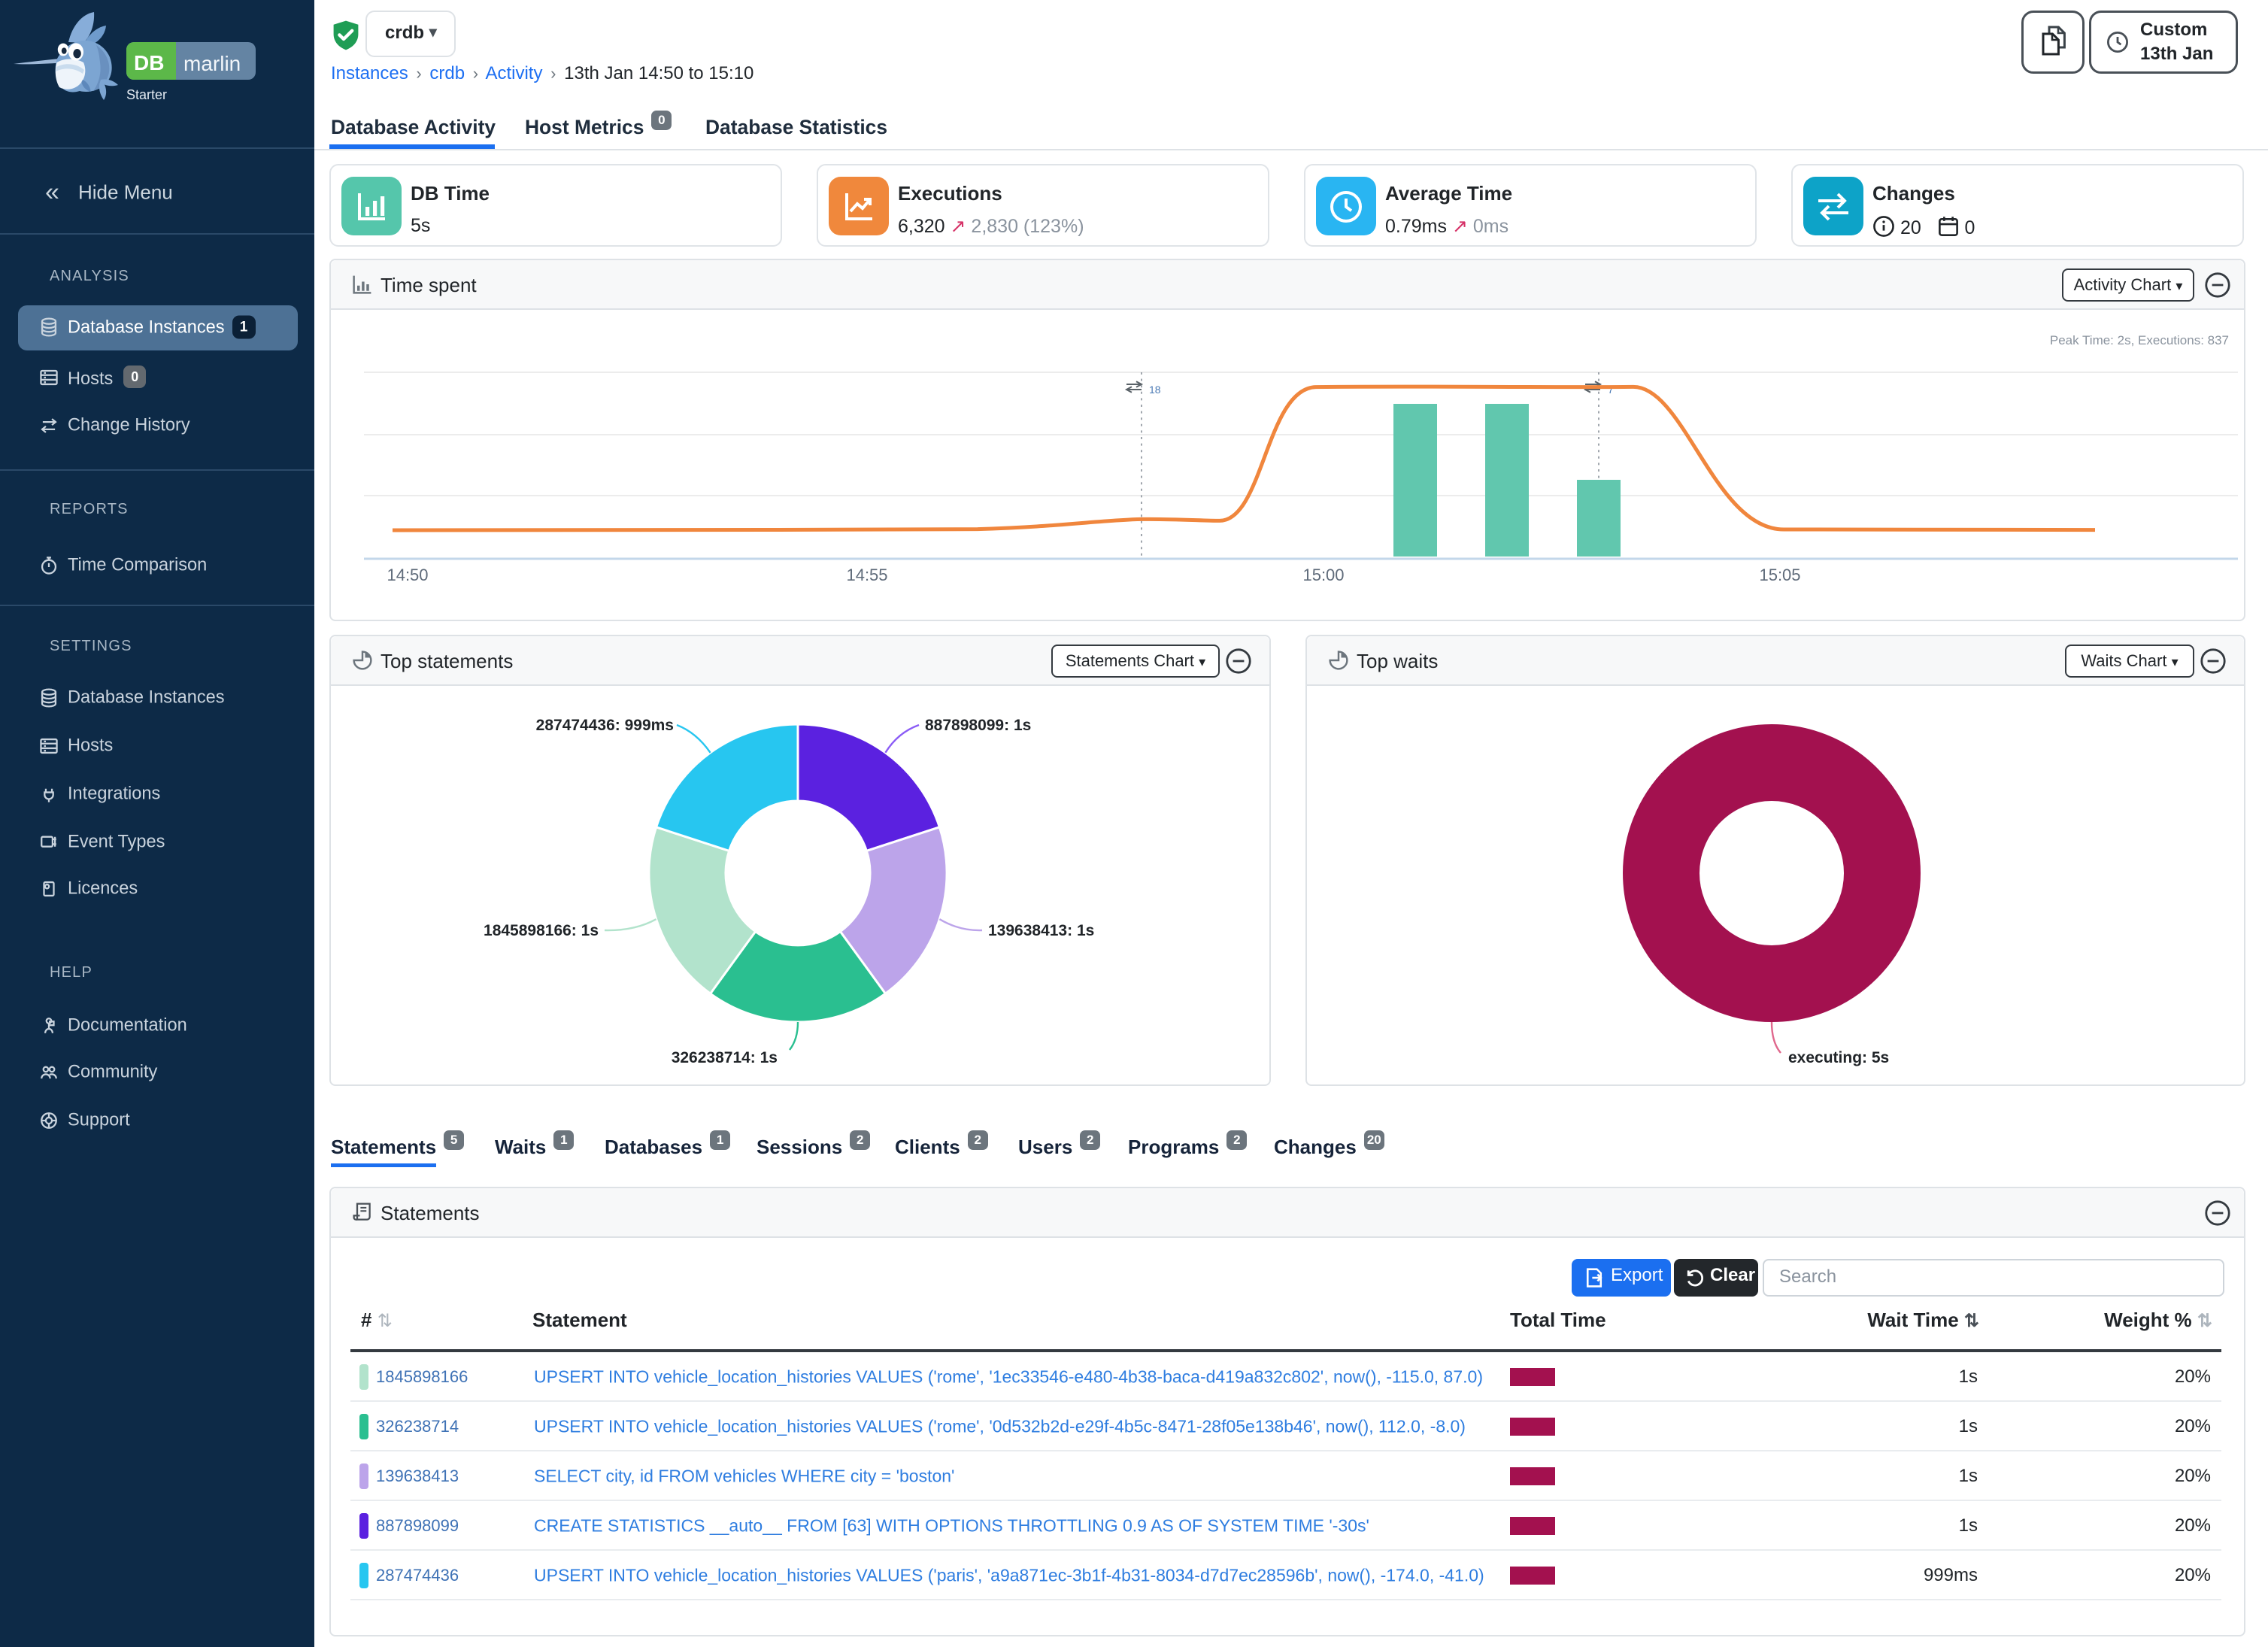 Image resolution: width=2268 pixels, height=1647 pixels. I want to click on svg-text: 15:05, so click(1779, 575).